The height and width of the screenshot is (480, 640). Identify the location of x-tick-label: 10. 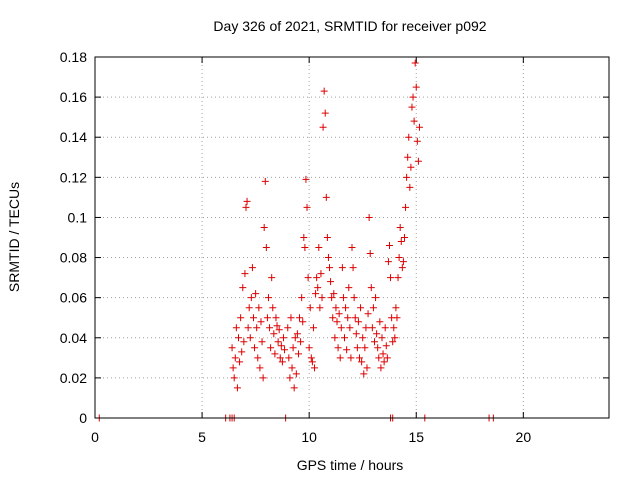
(309, 437).